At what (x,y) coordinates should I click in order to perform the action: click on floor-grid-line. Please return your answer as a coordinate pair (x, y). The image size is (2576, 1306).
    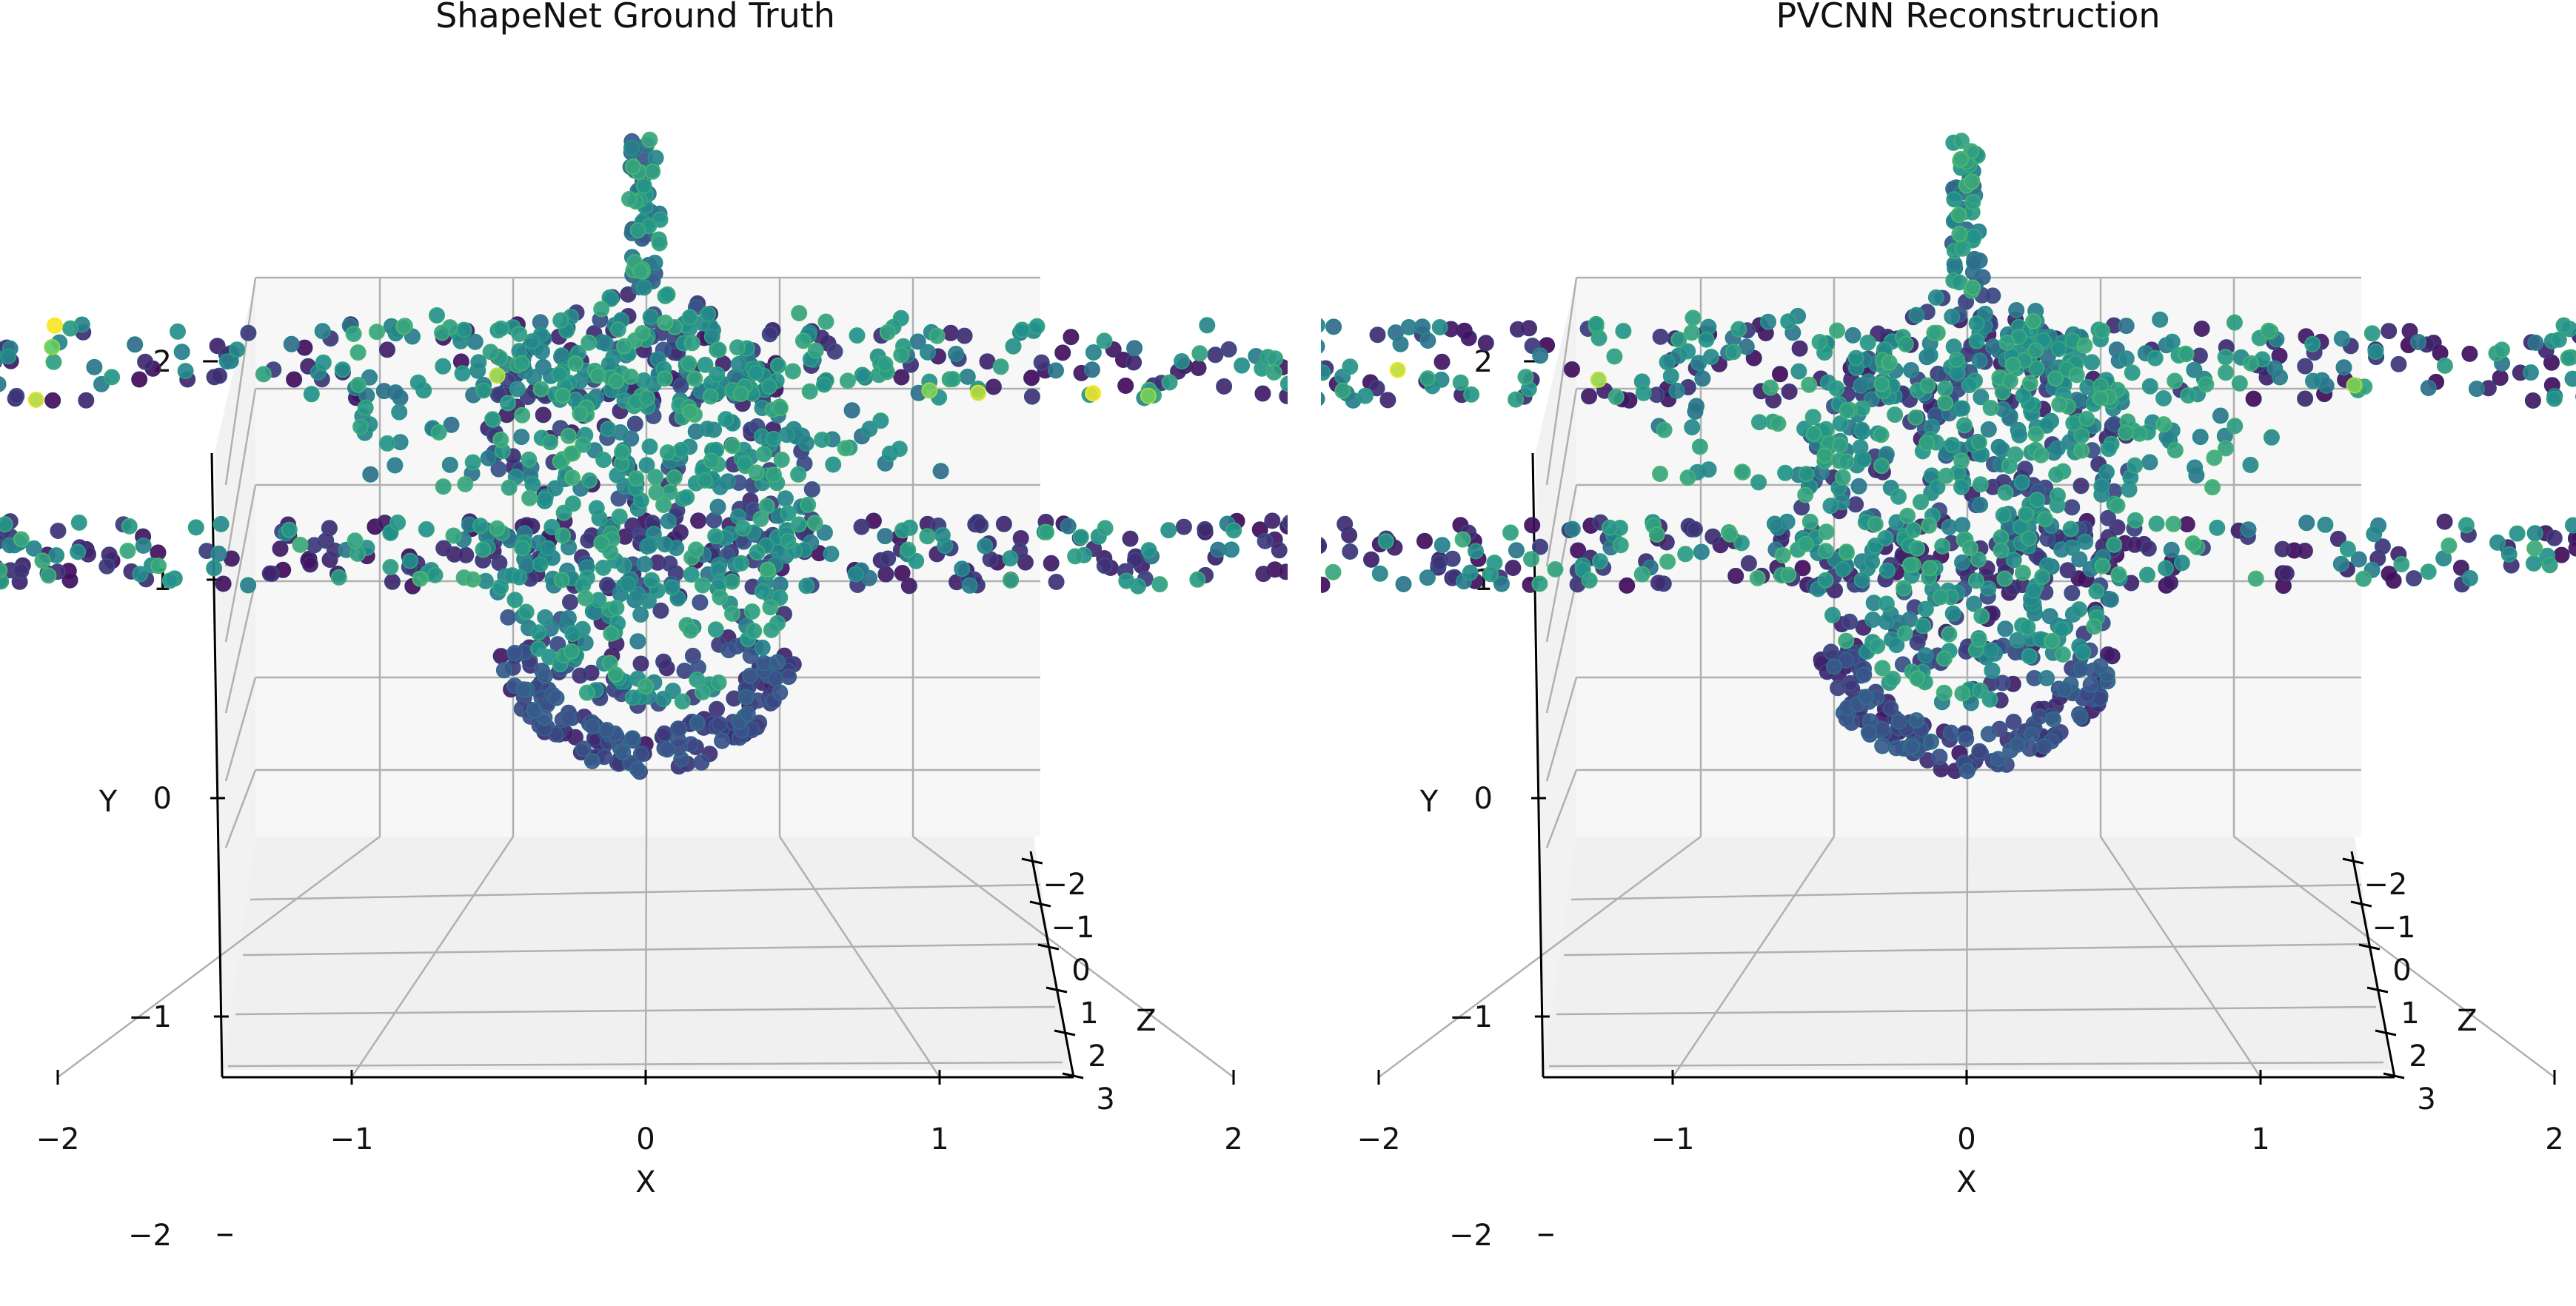
    Looking at the image, I should click on (432, 957).